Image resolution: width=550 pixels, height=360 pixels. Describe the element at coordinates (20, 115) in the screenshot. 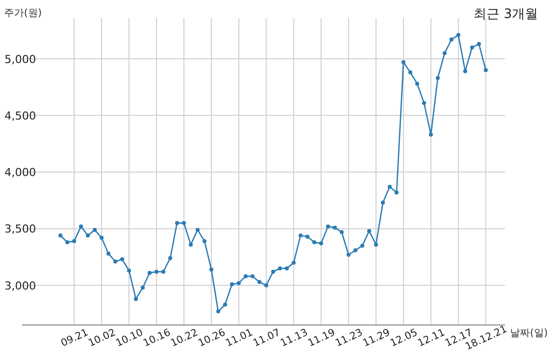

I see `y-tick-label: 4,500` at that location.